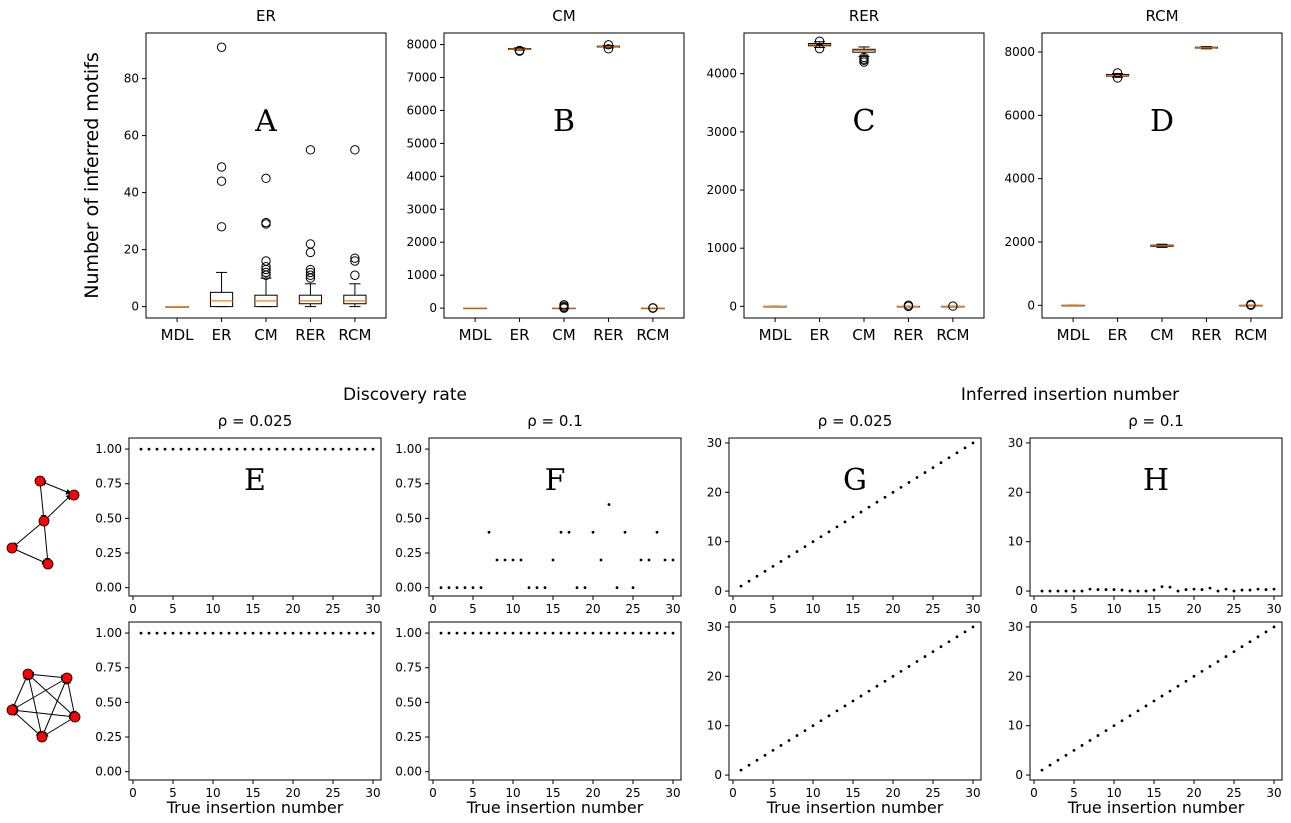 Image resolution: width=1291 pixels, height=823 pixels. What do you see at coordinates (421, 143) in the screenshot?
I see `y-tick-label: 5000` at bounding box center [421, 143].